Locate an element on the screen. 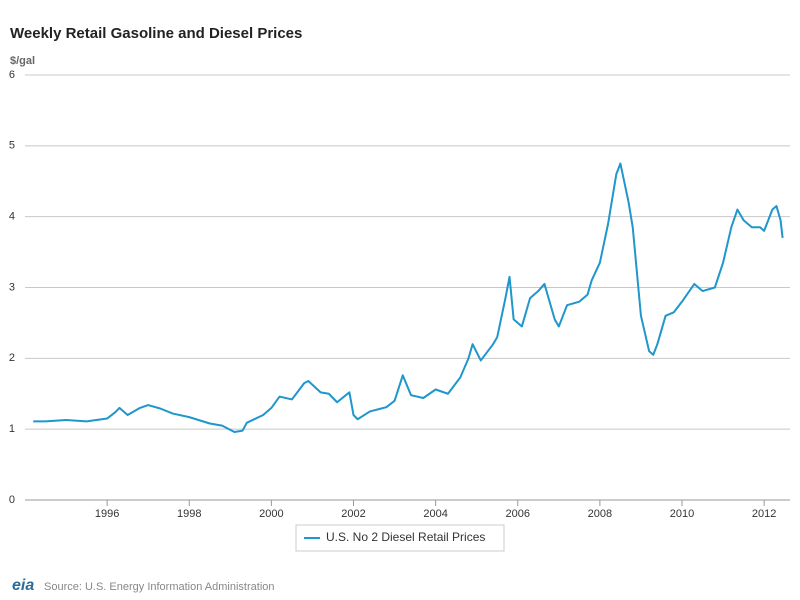 This screenshot has width=800, height=600. x-tick-label: 2006 is located at coordinates (518, 514).